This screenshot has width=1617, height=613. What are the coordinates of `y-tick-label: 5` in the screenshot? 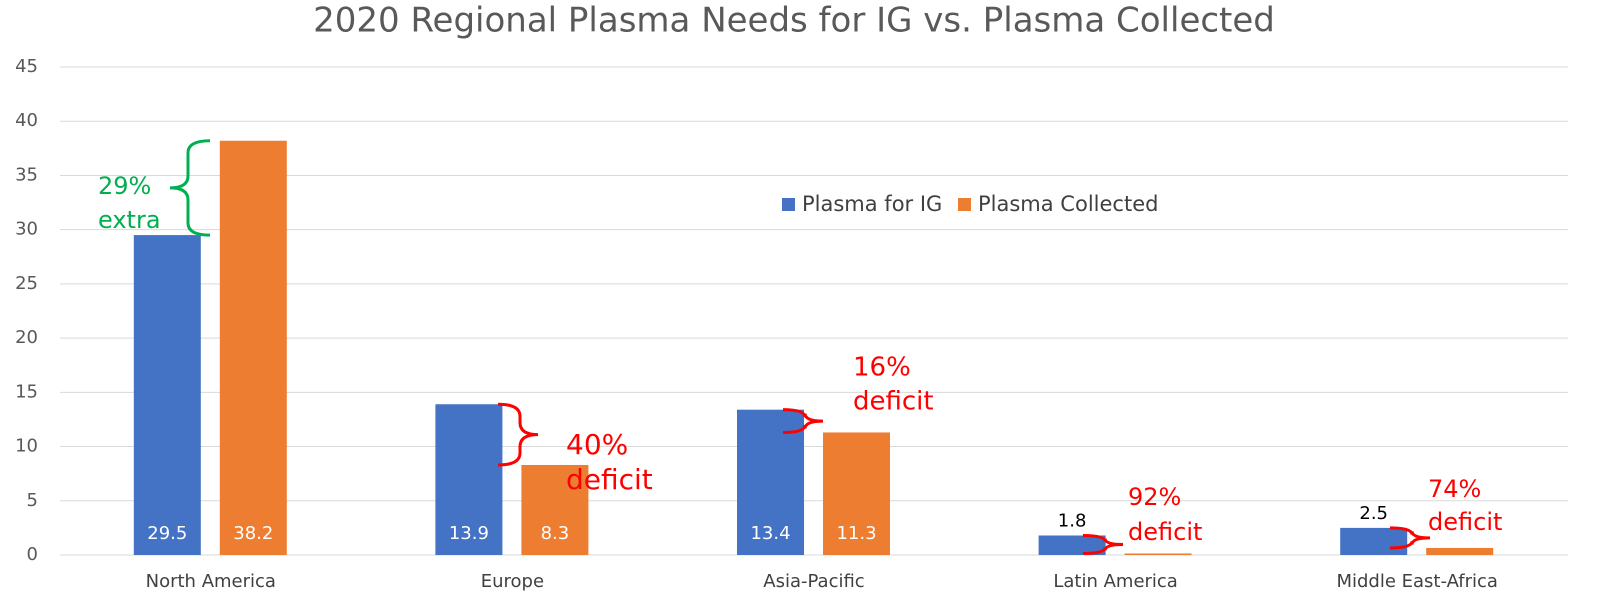 It's located at (32, 500).